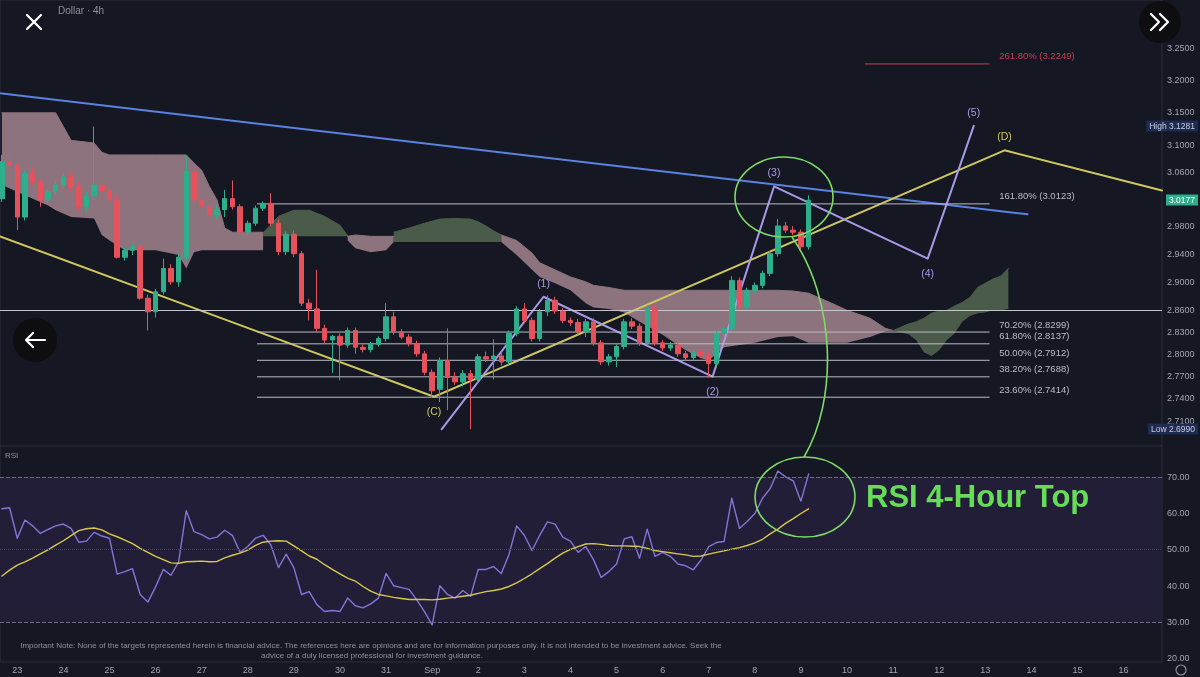 Image resolution: width=1200 pixels, height=677 pixels. Describe the element at coordinates (1181, 112) in the screenshot. I see `y-tick-label: 3.1500` at that location.